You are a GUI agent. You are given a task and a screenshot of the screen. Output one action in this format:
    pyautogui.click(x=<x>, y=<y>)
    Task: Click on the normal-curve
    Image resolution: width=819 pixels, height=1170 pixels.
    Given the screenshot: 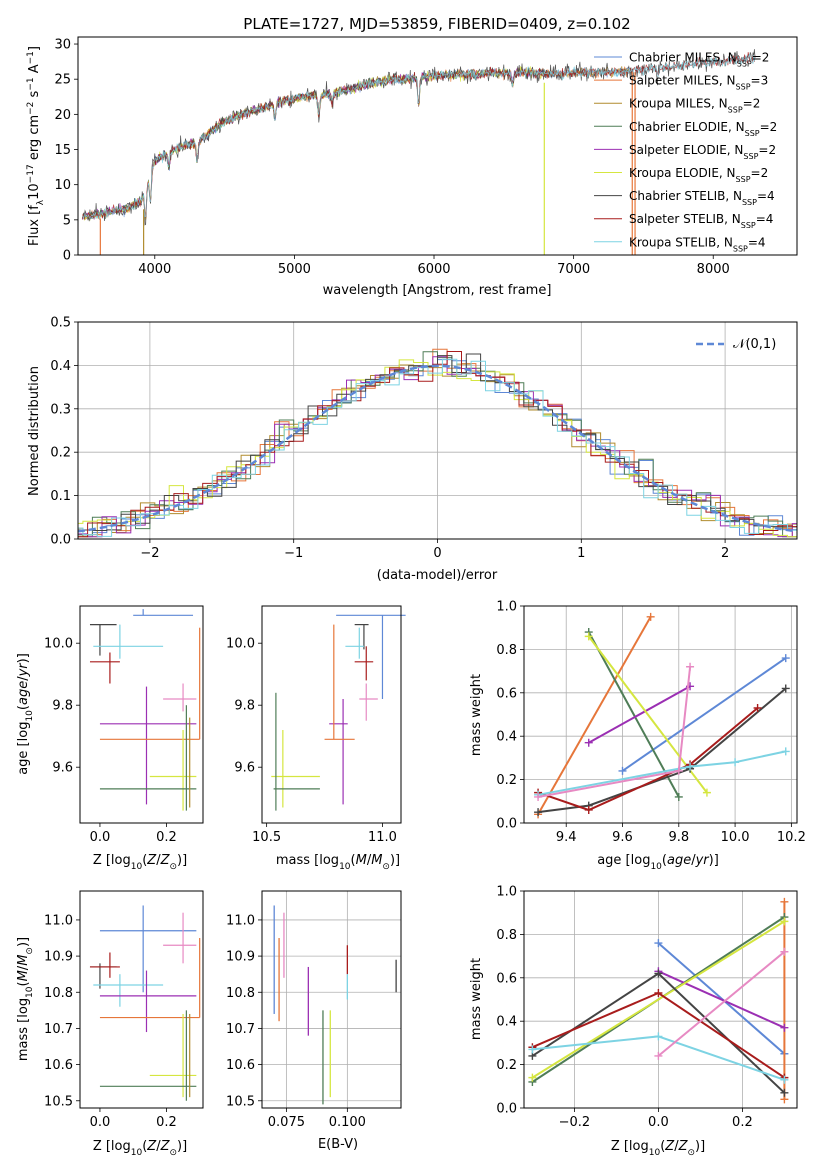 What is the action you would take?
    pyautogui.click(x=437, y=448)
    